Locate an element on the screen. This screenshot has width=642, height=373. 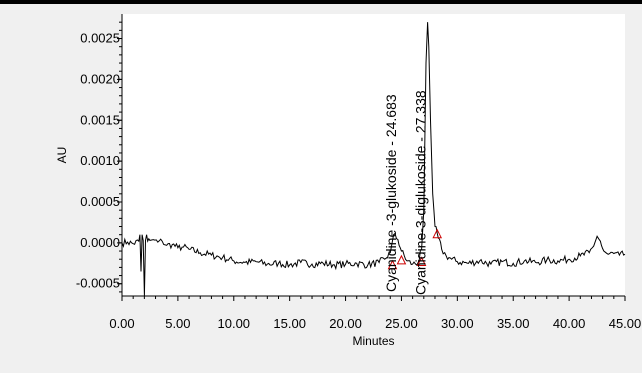
y-tick-label: 0.0020 is located at coordinates (100, 78).